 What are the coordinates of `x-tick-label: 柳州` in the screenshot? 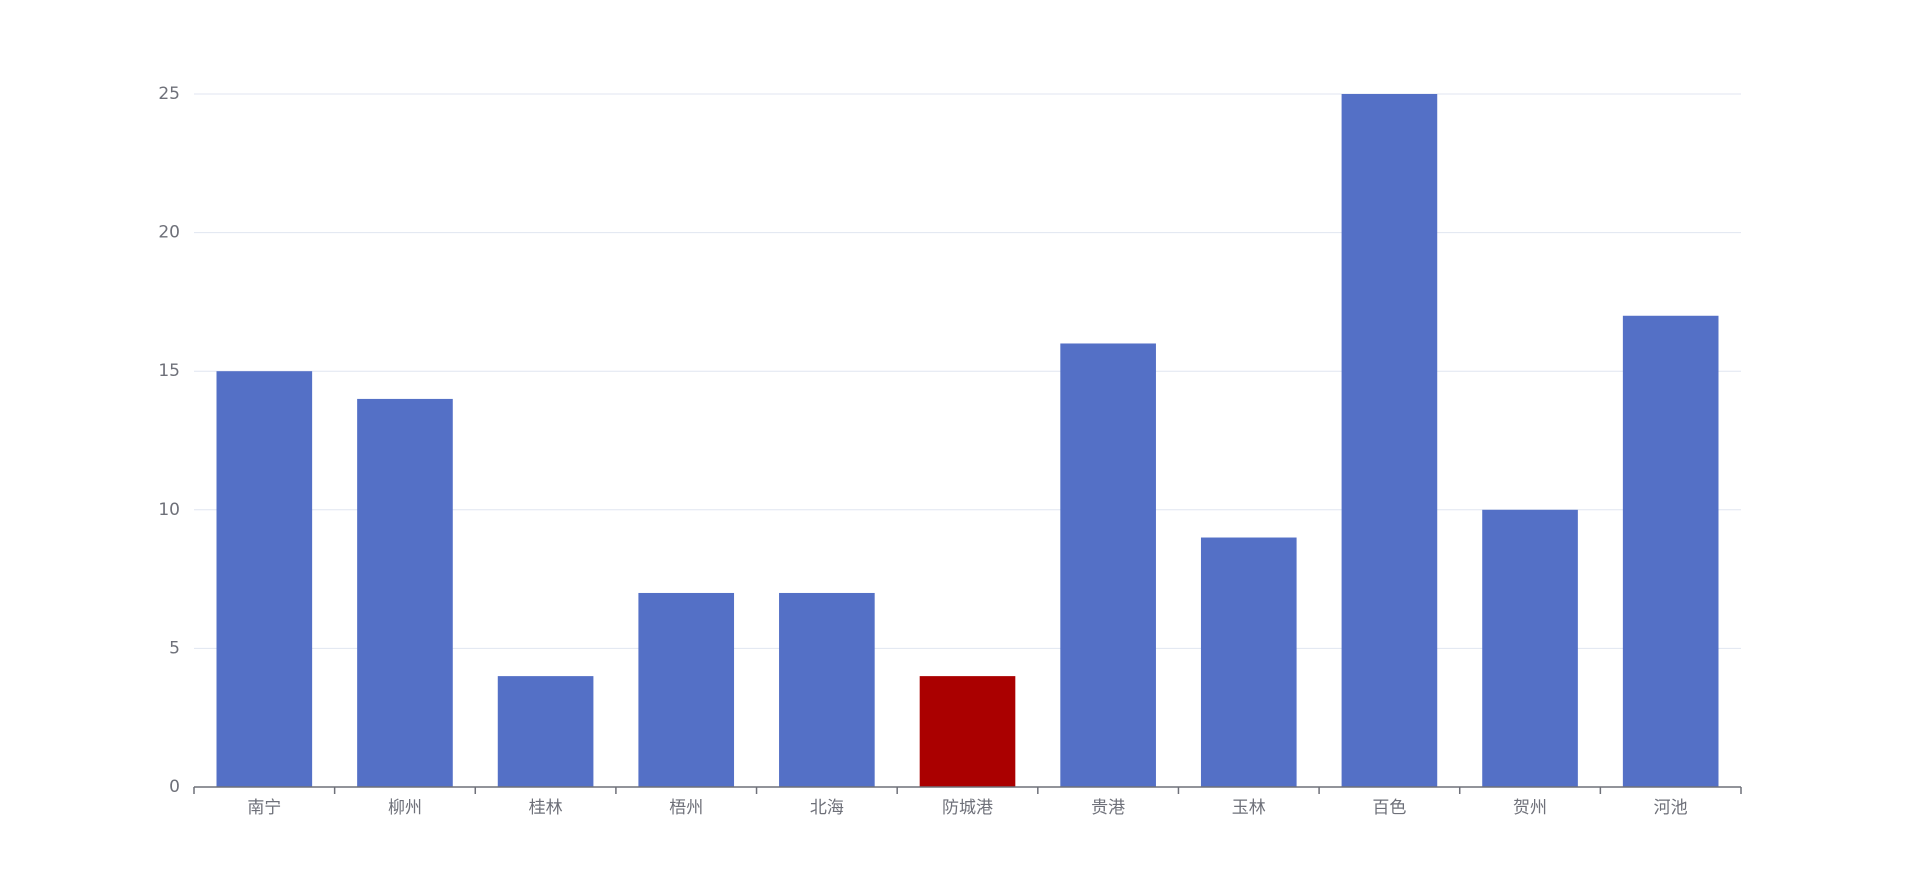 It's located at (405, 808).